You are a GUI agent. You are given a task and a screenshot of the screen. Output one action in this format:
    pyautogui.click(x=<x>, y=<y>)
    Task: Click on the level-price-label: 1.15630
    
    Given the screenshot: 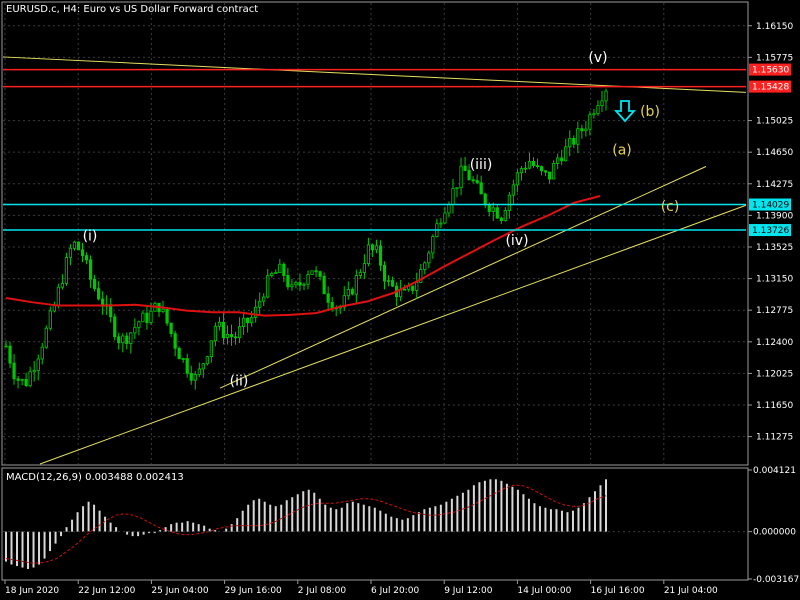 What is the action you would take?
    pyautogui.click(x=770, y=71)
    